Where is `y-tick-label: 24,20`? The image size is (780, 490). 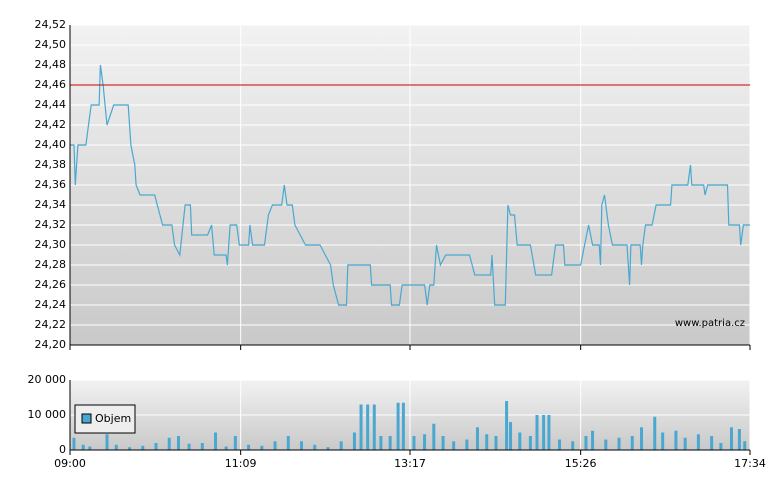 y-tick-label: 24,20 is located at coordinates (51, 344).